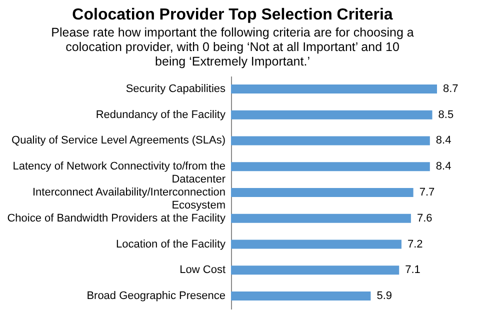 Image resolution: width=481 pixels, height=329 pixels. What do you see at coordinates (232, 15) in the screenshot?
I see `chart-title: Colocation Provider Top Selection Criteria` at bounding box center [232, 15].